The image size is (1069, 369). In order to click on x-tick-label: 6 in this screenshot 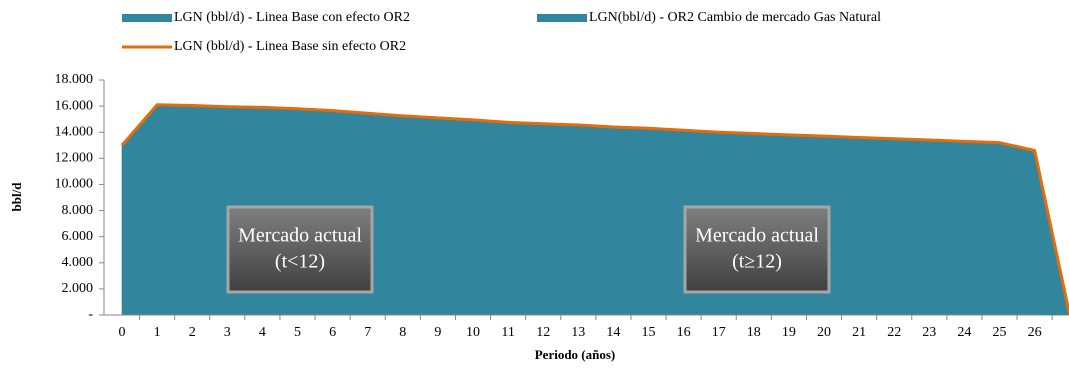, I will do `click(332, 332)`.